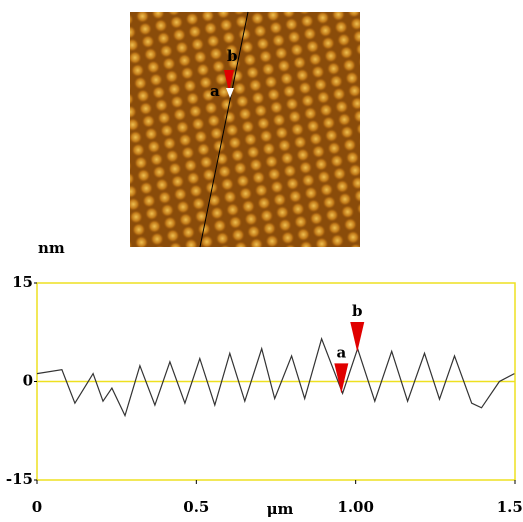 The height and width of the screenshot is (522, 523). I want to click on y-axis-label: nm, so click(51, 248).